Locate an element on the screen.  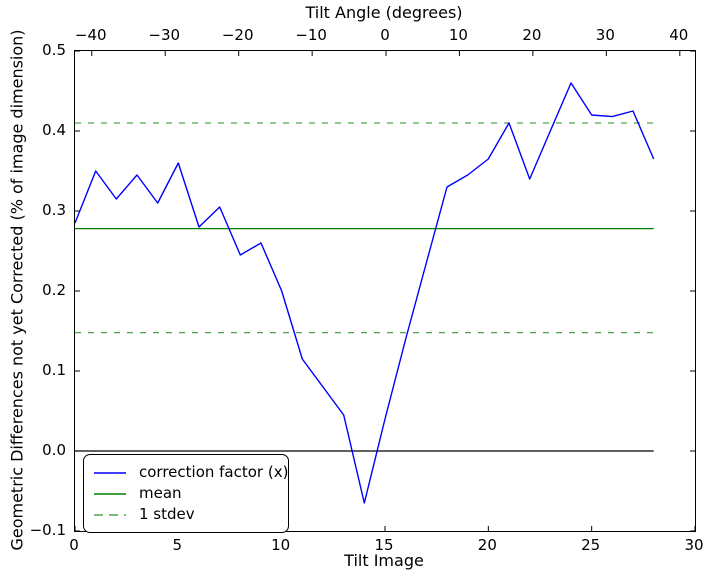
legend-item-correction-factor: correction factor (x) is located at coordinates (191, 472).